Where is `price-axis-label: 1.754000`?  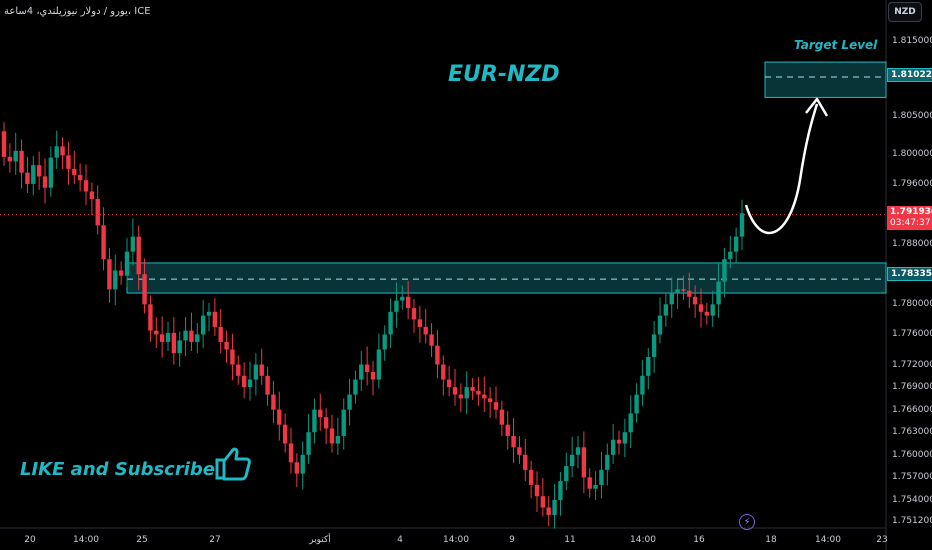 price-axis-label: 1.754000 is located at coordinates (912, 499).